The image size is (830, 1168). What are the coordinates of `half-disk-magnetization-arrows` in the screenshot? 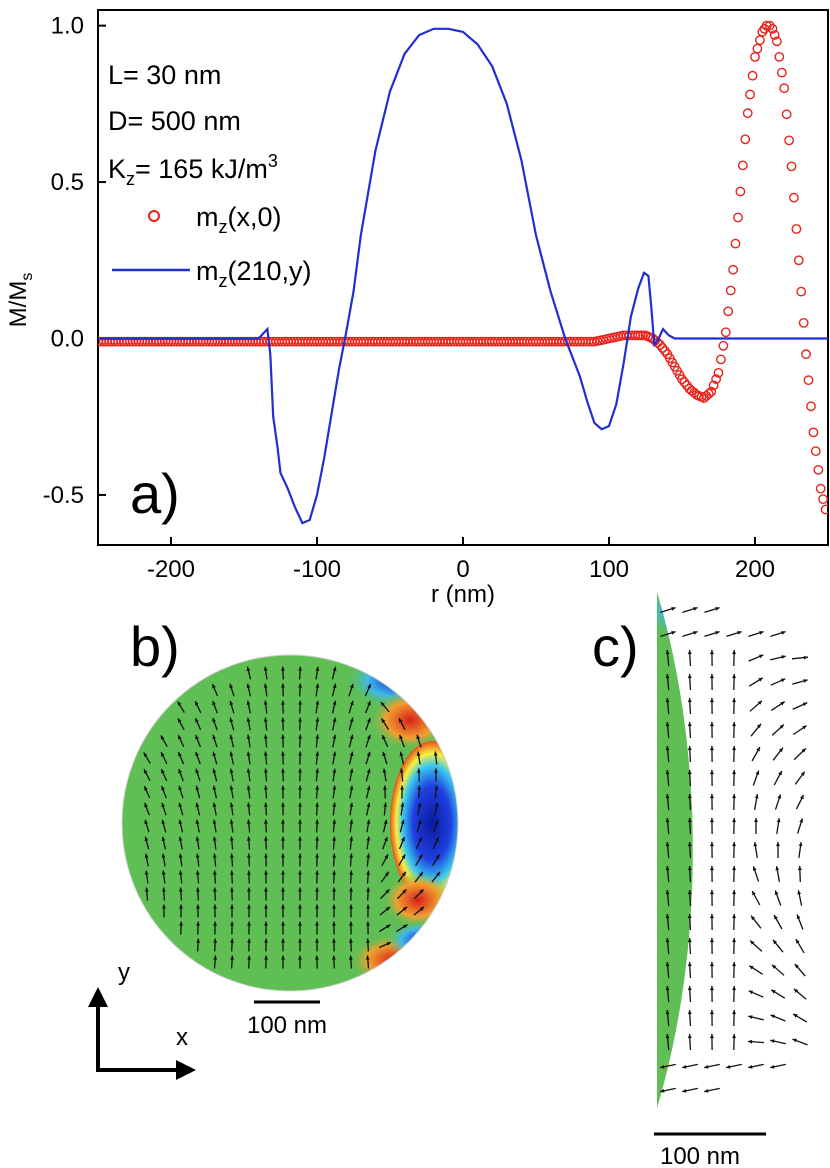 It's located at (734, 849).